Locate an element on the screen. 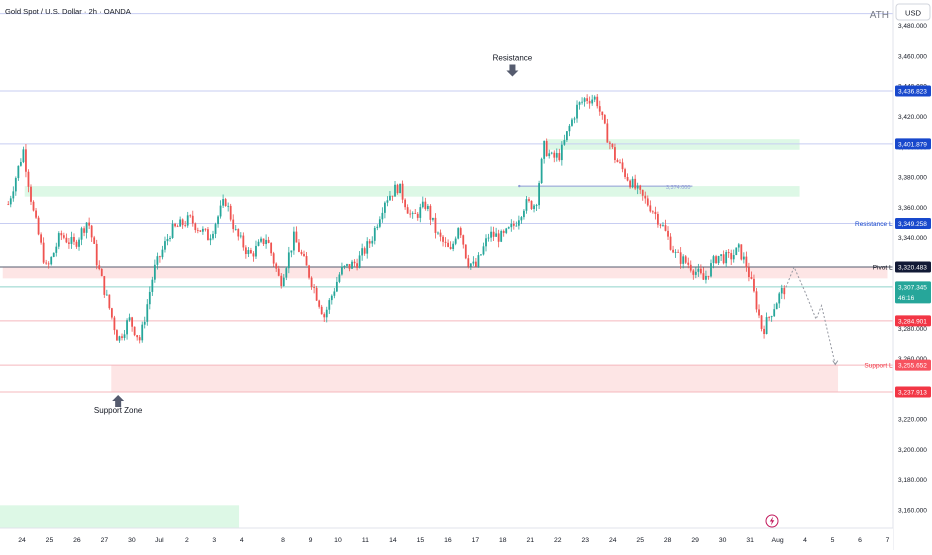  price-badge: 3,349.258 is located at coordinates (913, 224).